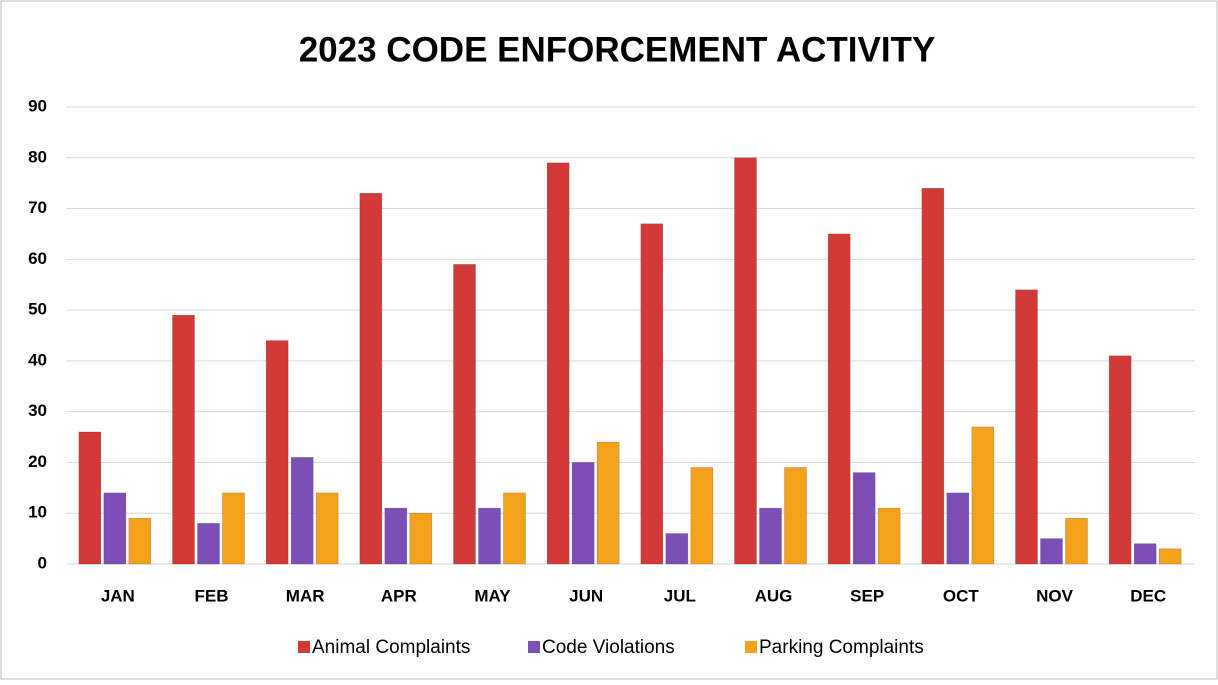  What do you see at coordinates (37, 207) in the screenshot?
I see `y-tick-label: 70` at bounding box center [37, 207].